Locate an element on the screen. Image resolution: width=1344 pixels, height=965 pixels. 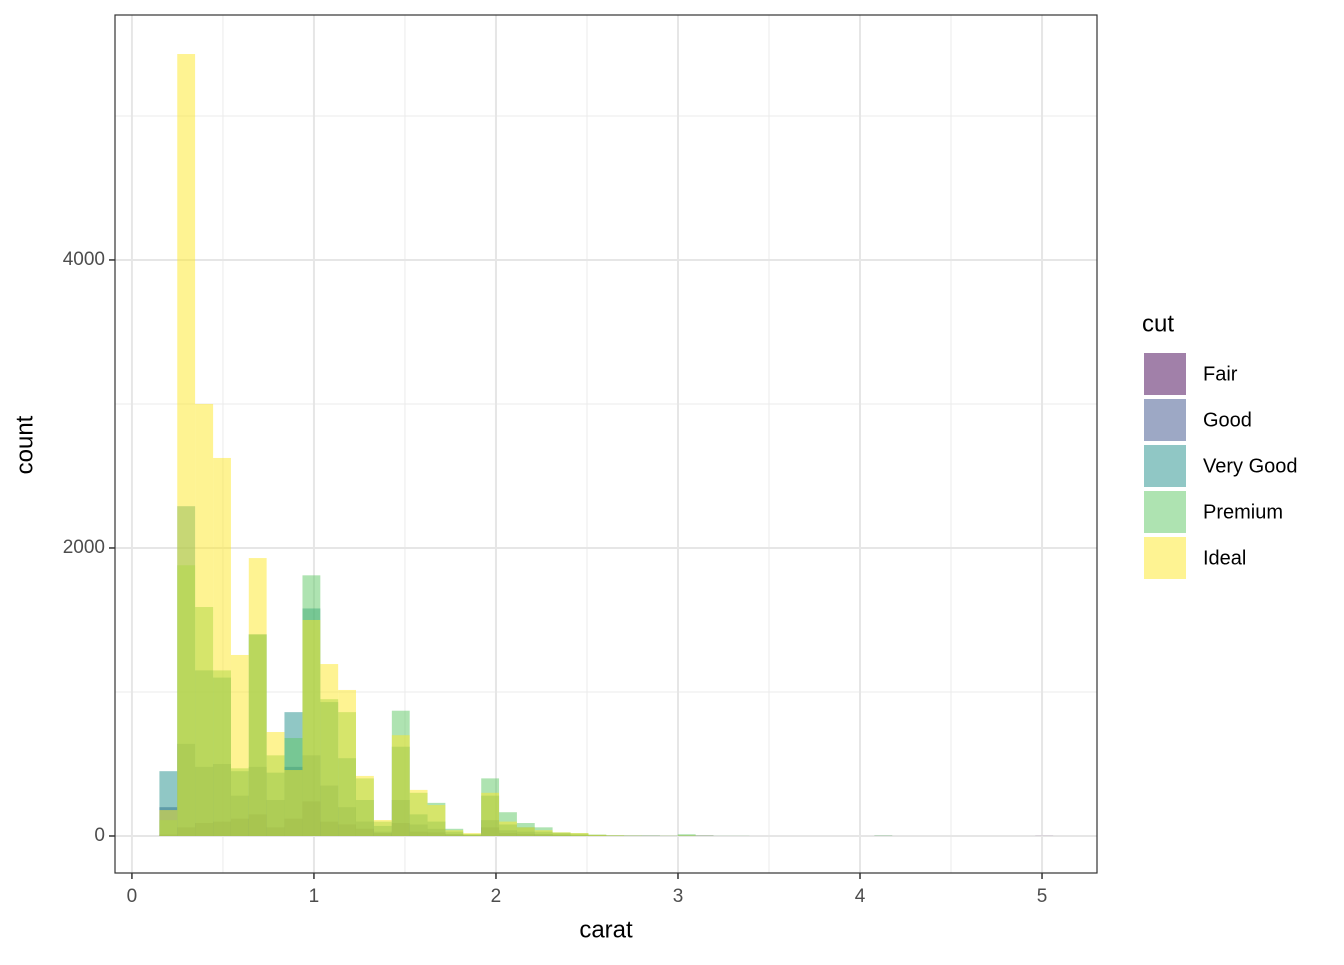
legend-label: Fair is located at coordinates (1220, 374).